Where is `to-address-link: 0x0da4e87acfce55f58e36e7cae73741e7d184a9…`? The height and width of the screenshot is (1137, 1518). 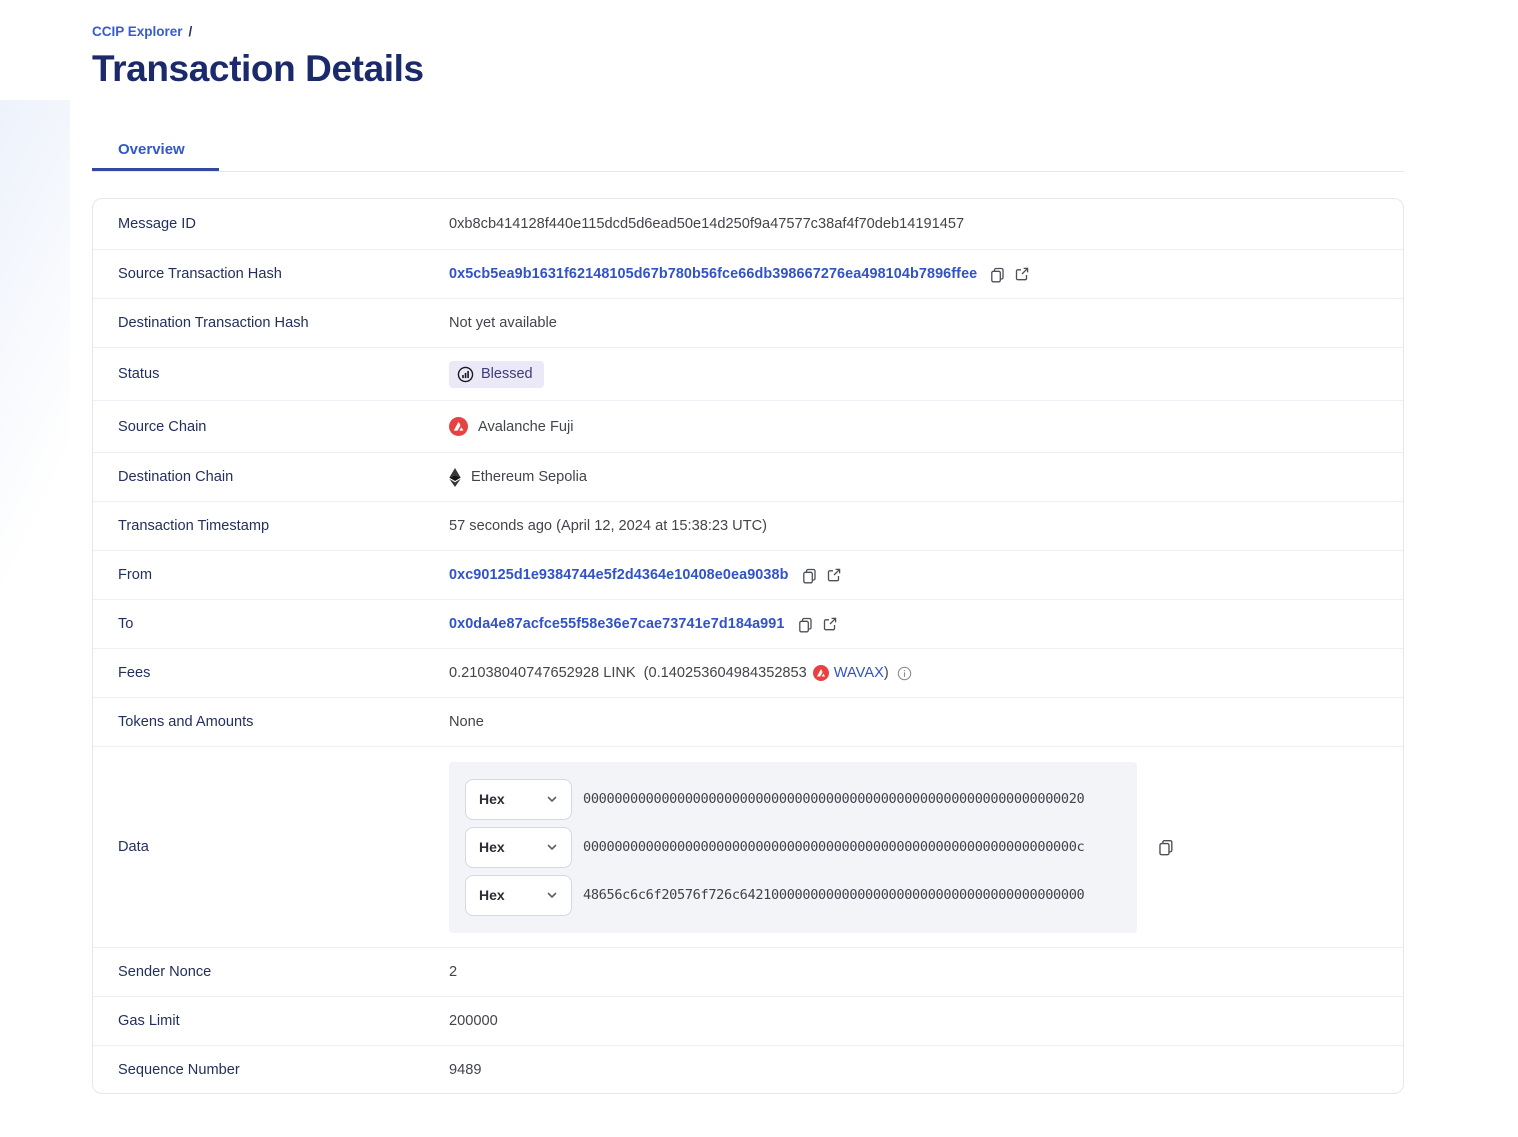 to-address-link: 0x0da4e87acfce55f58e36e7cae73741e7d184a9… is located at coordinates (617, 624).